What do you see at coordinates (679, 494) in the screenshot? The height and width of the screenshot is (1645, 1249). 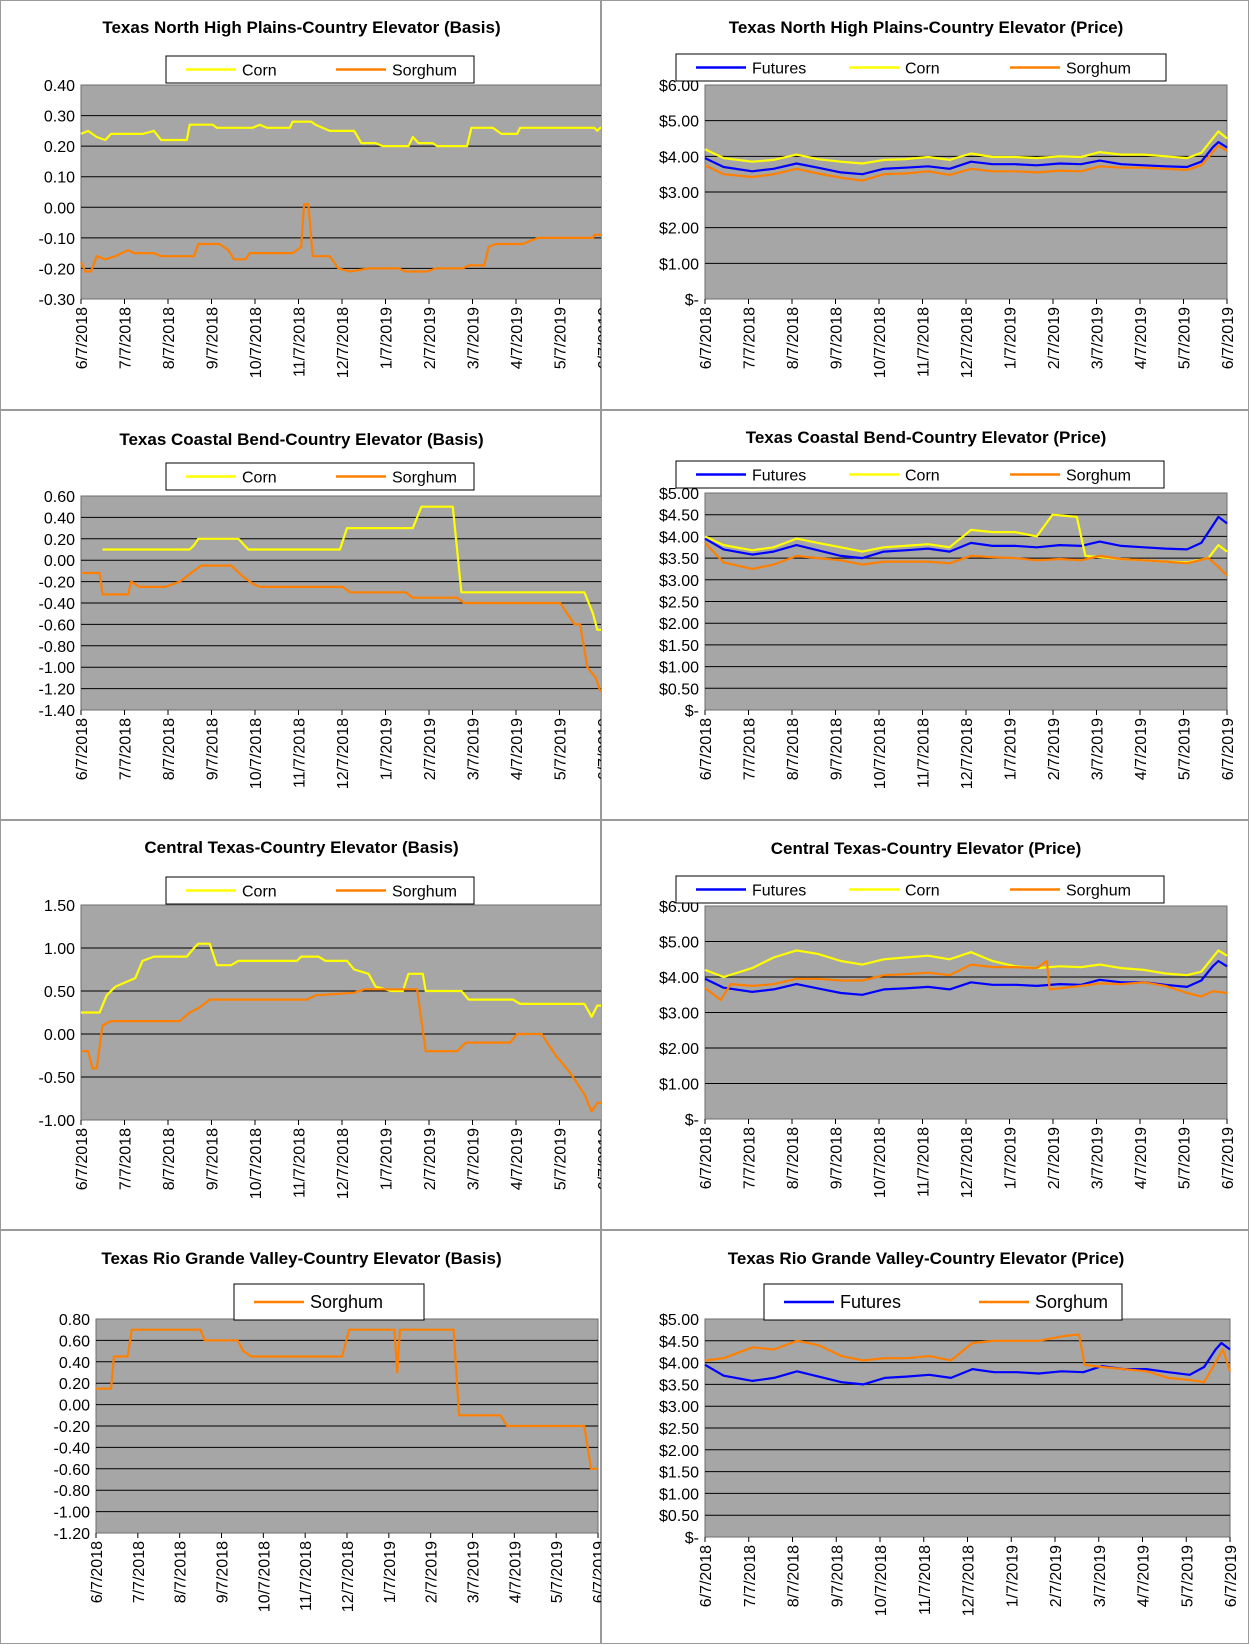 I see `y-tick-label: $5.00` at bounding box center [679, 494].